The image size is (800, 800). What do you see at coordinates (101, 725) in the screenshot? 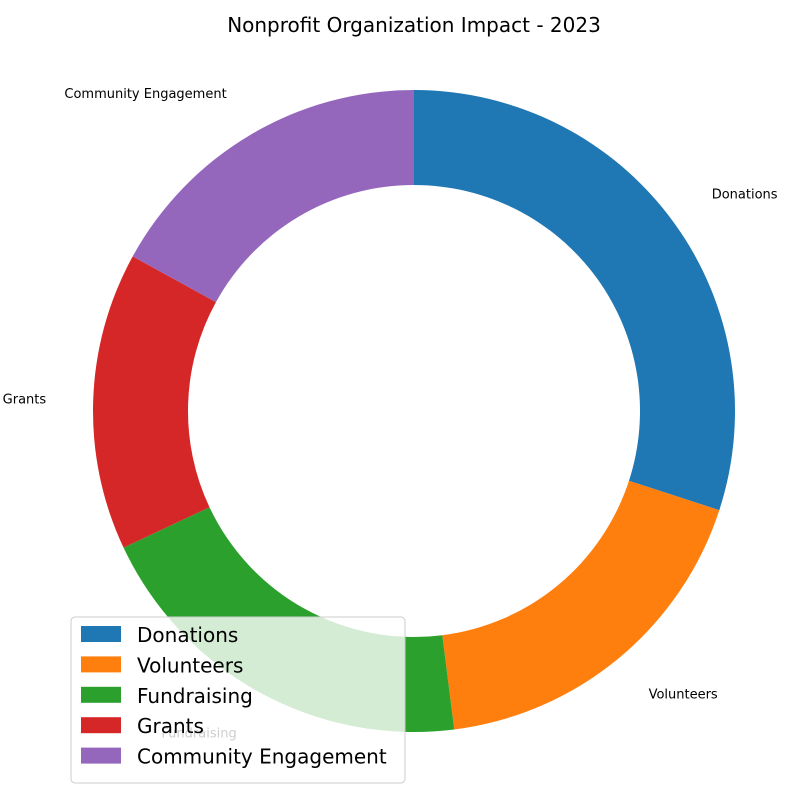
I see `legend-swatch-grants` at bounding box center [101, 725].